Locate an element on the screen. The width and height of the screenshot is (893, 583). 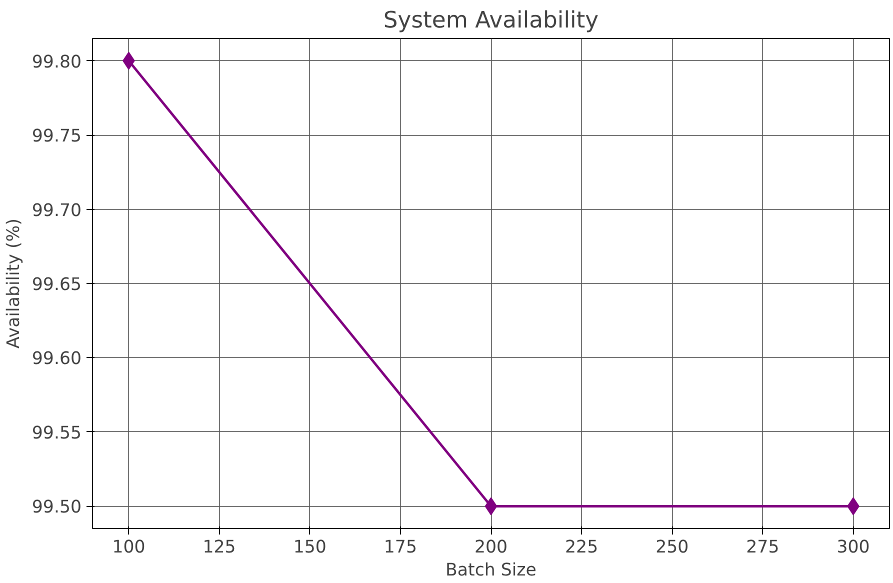
y-tick-label: 99.50 is located at coordinates (57, 508).